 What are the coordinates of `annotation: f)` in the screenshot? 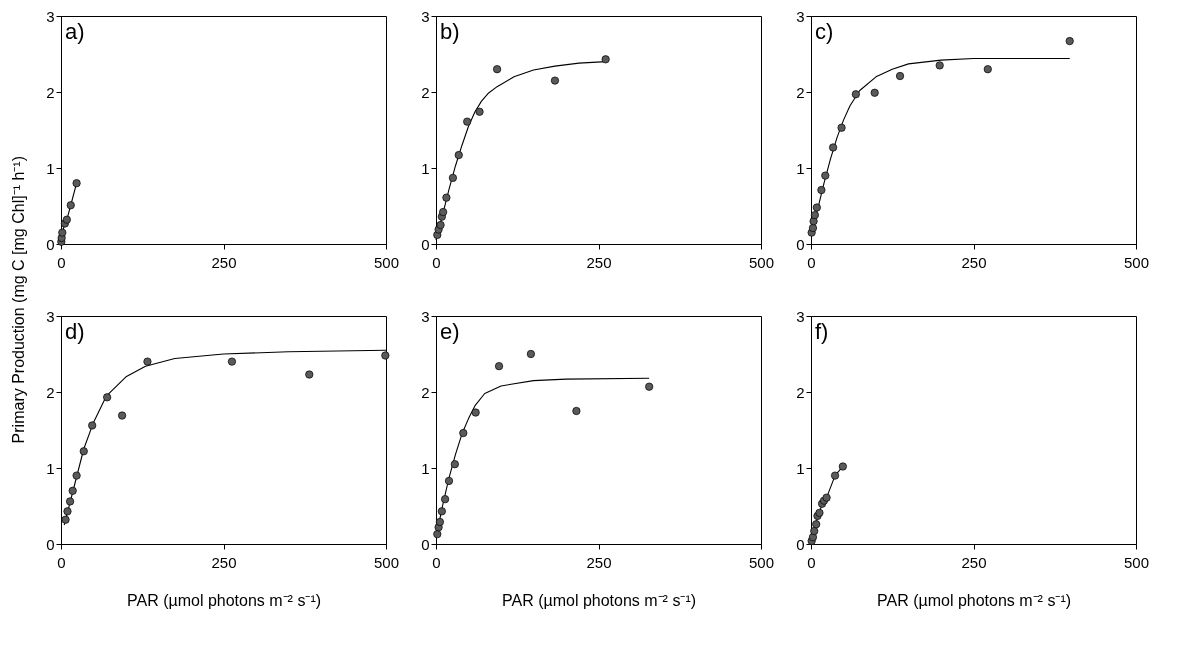 It's located at (822, 331).